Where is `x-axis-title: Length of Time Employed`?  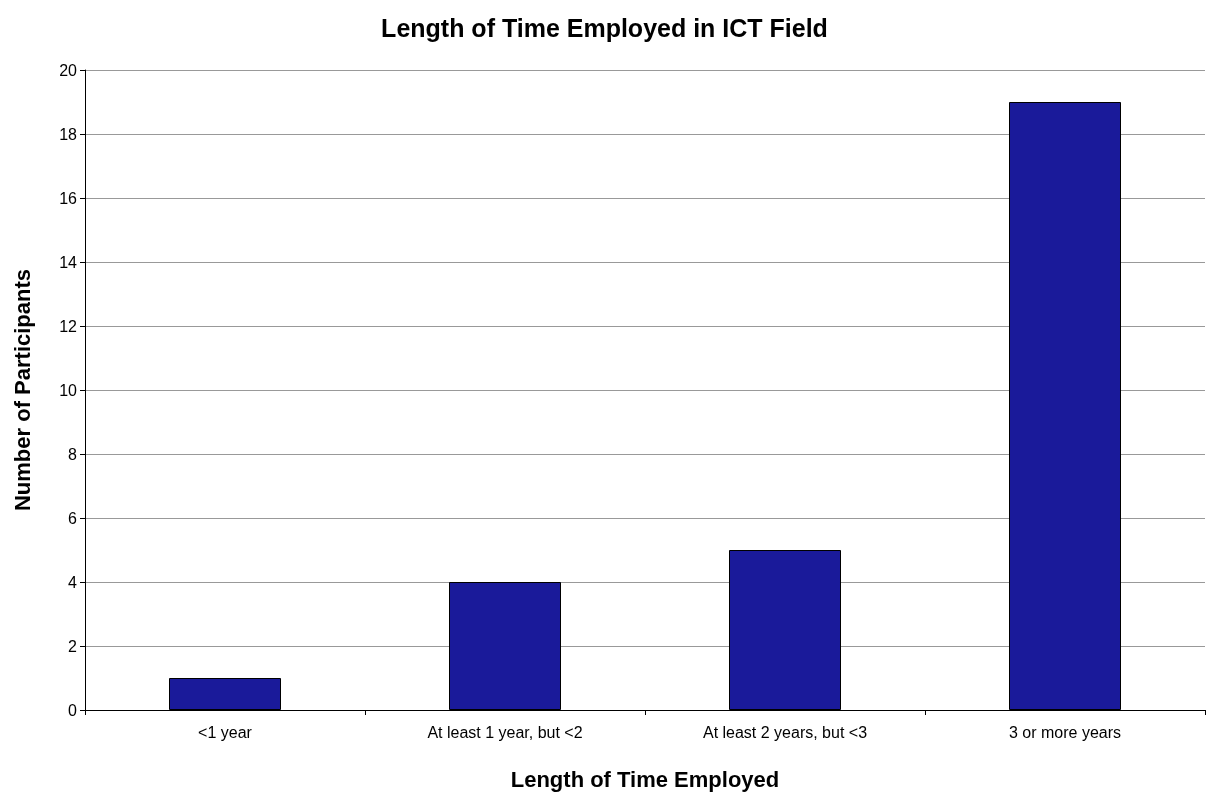
x-axis-title: Length of Time Employed is located at coordinates (645, 779).